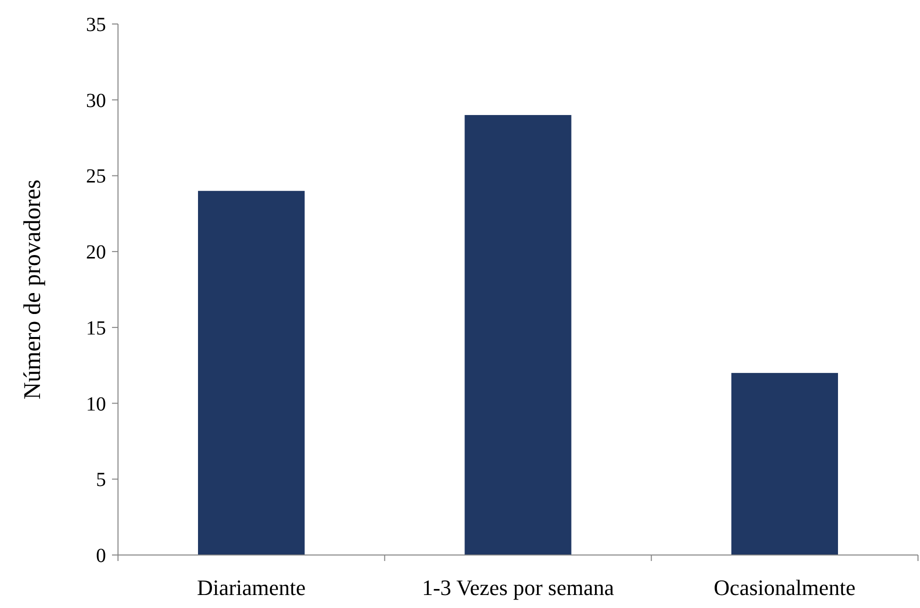 The height and width of the screenshot is (608, 920). What do you see at coordinates (96, 101) in the screenshot?
I see `y-tick-label: 30` at bounding box center [96, 101].